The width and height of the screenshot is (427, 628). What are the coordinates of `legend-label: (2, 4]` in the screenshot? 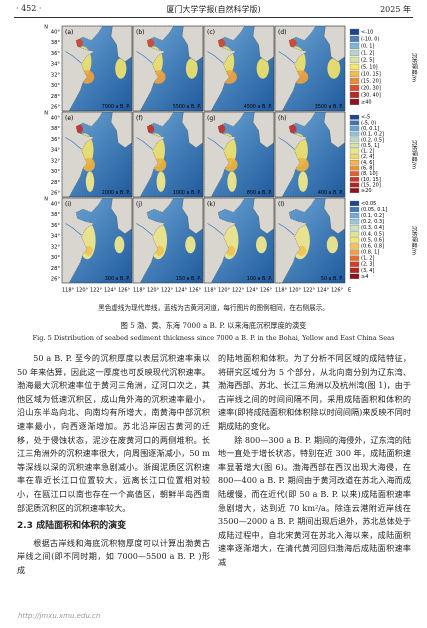 It's located at (367, 157).